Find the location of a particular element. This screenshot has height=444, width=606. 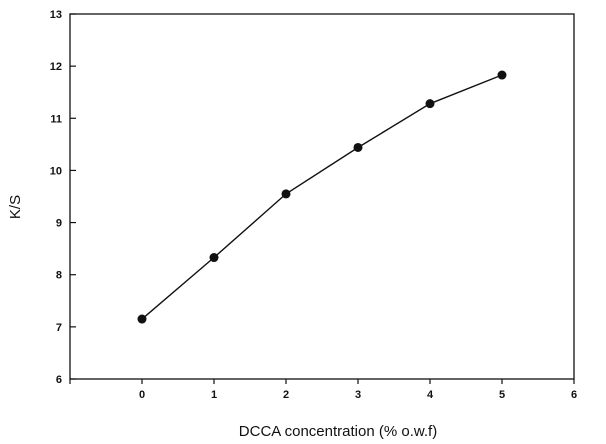

x-tick-label: 1 is located at coordinates (214, 395).